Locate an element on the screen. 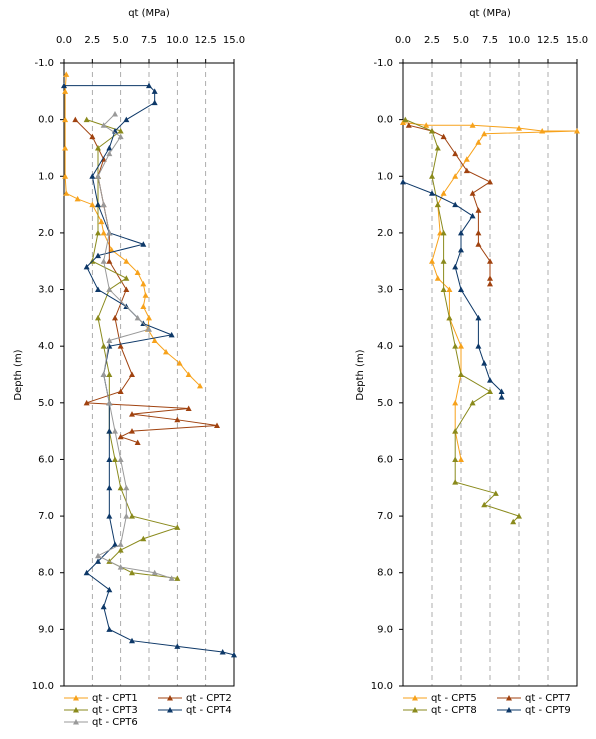 This screenshot has height=739, width=596. y-tick-label: 1.0 is located at coordinates (385, 176).